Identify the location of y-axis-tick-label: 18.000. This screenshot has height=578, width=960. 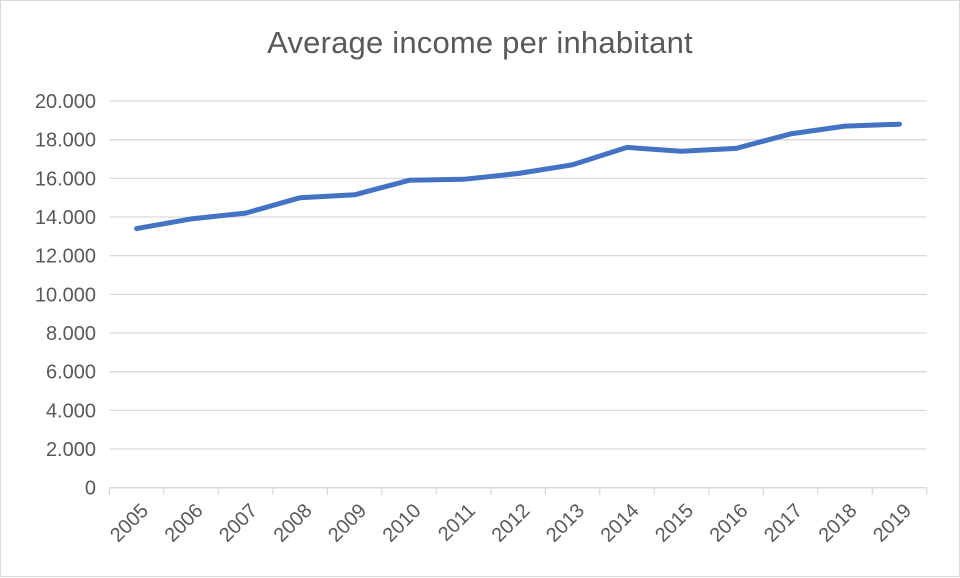
(65, 141).